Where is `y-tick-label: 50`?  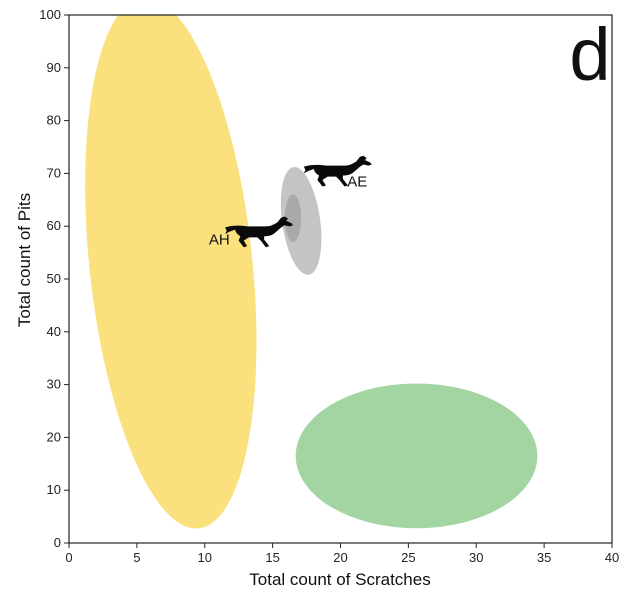
y-tick-label: 50 is located at coordinates (54, 278).